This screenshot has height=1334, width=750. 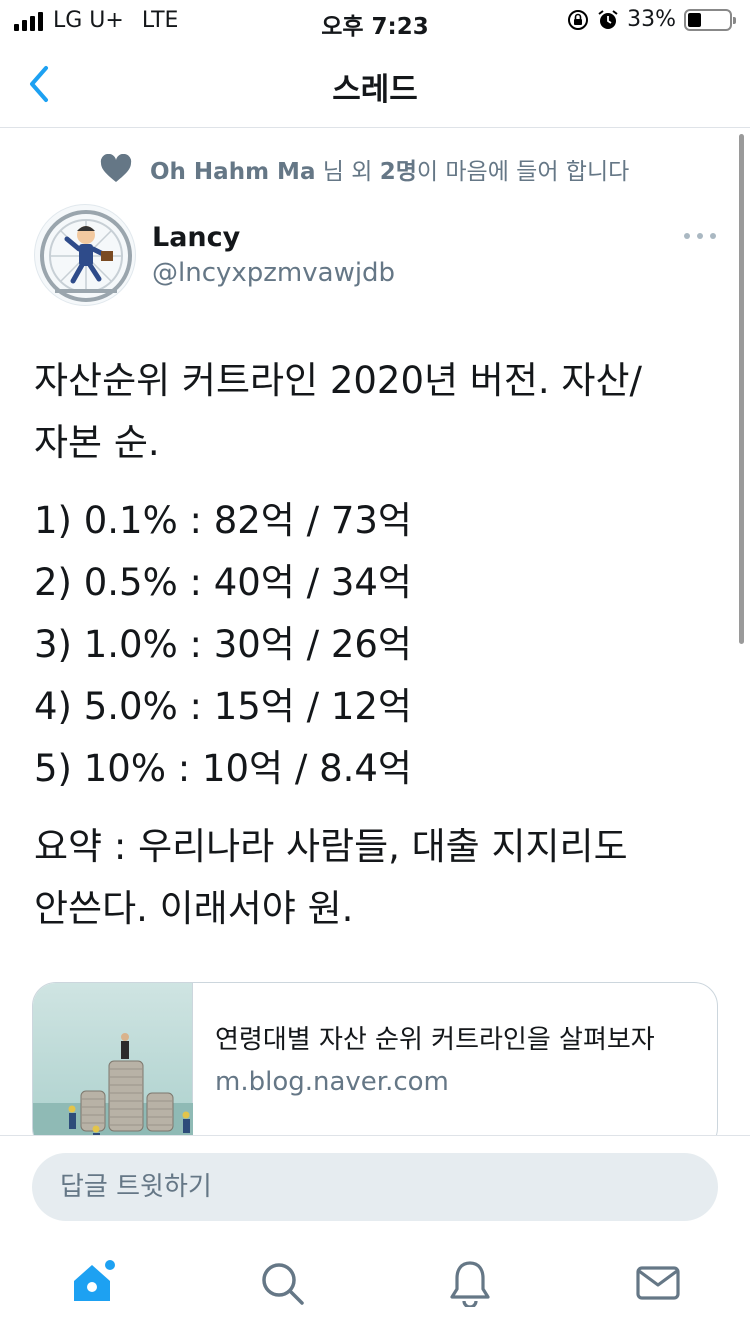 What do you see at coordinates (88, 20) in the screenshot?
I see `carrier-label: LG U+` at bounding box center [88, 20].